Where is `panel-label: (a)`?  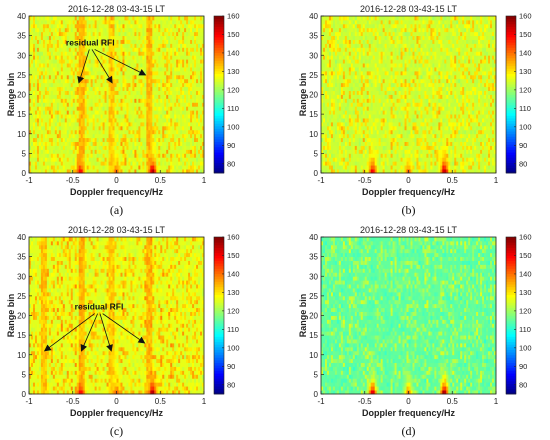
panel-label: (a) is located at coordinates (116, 210).